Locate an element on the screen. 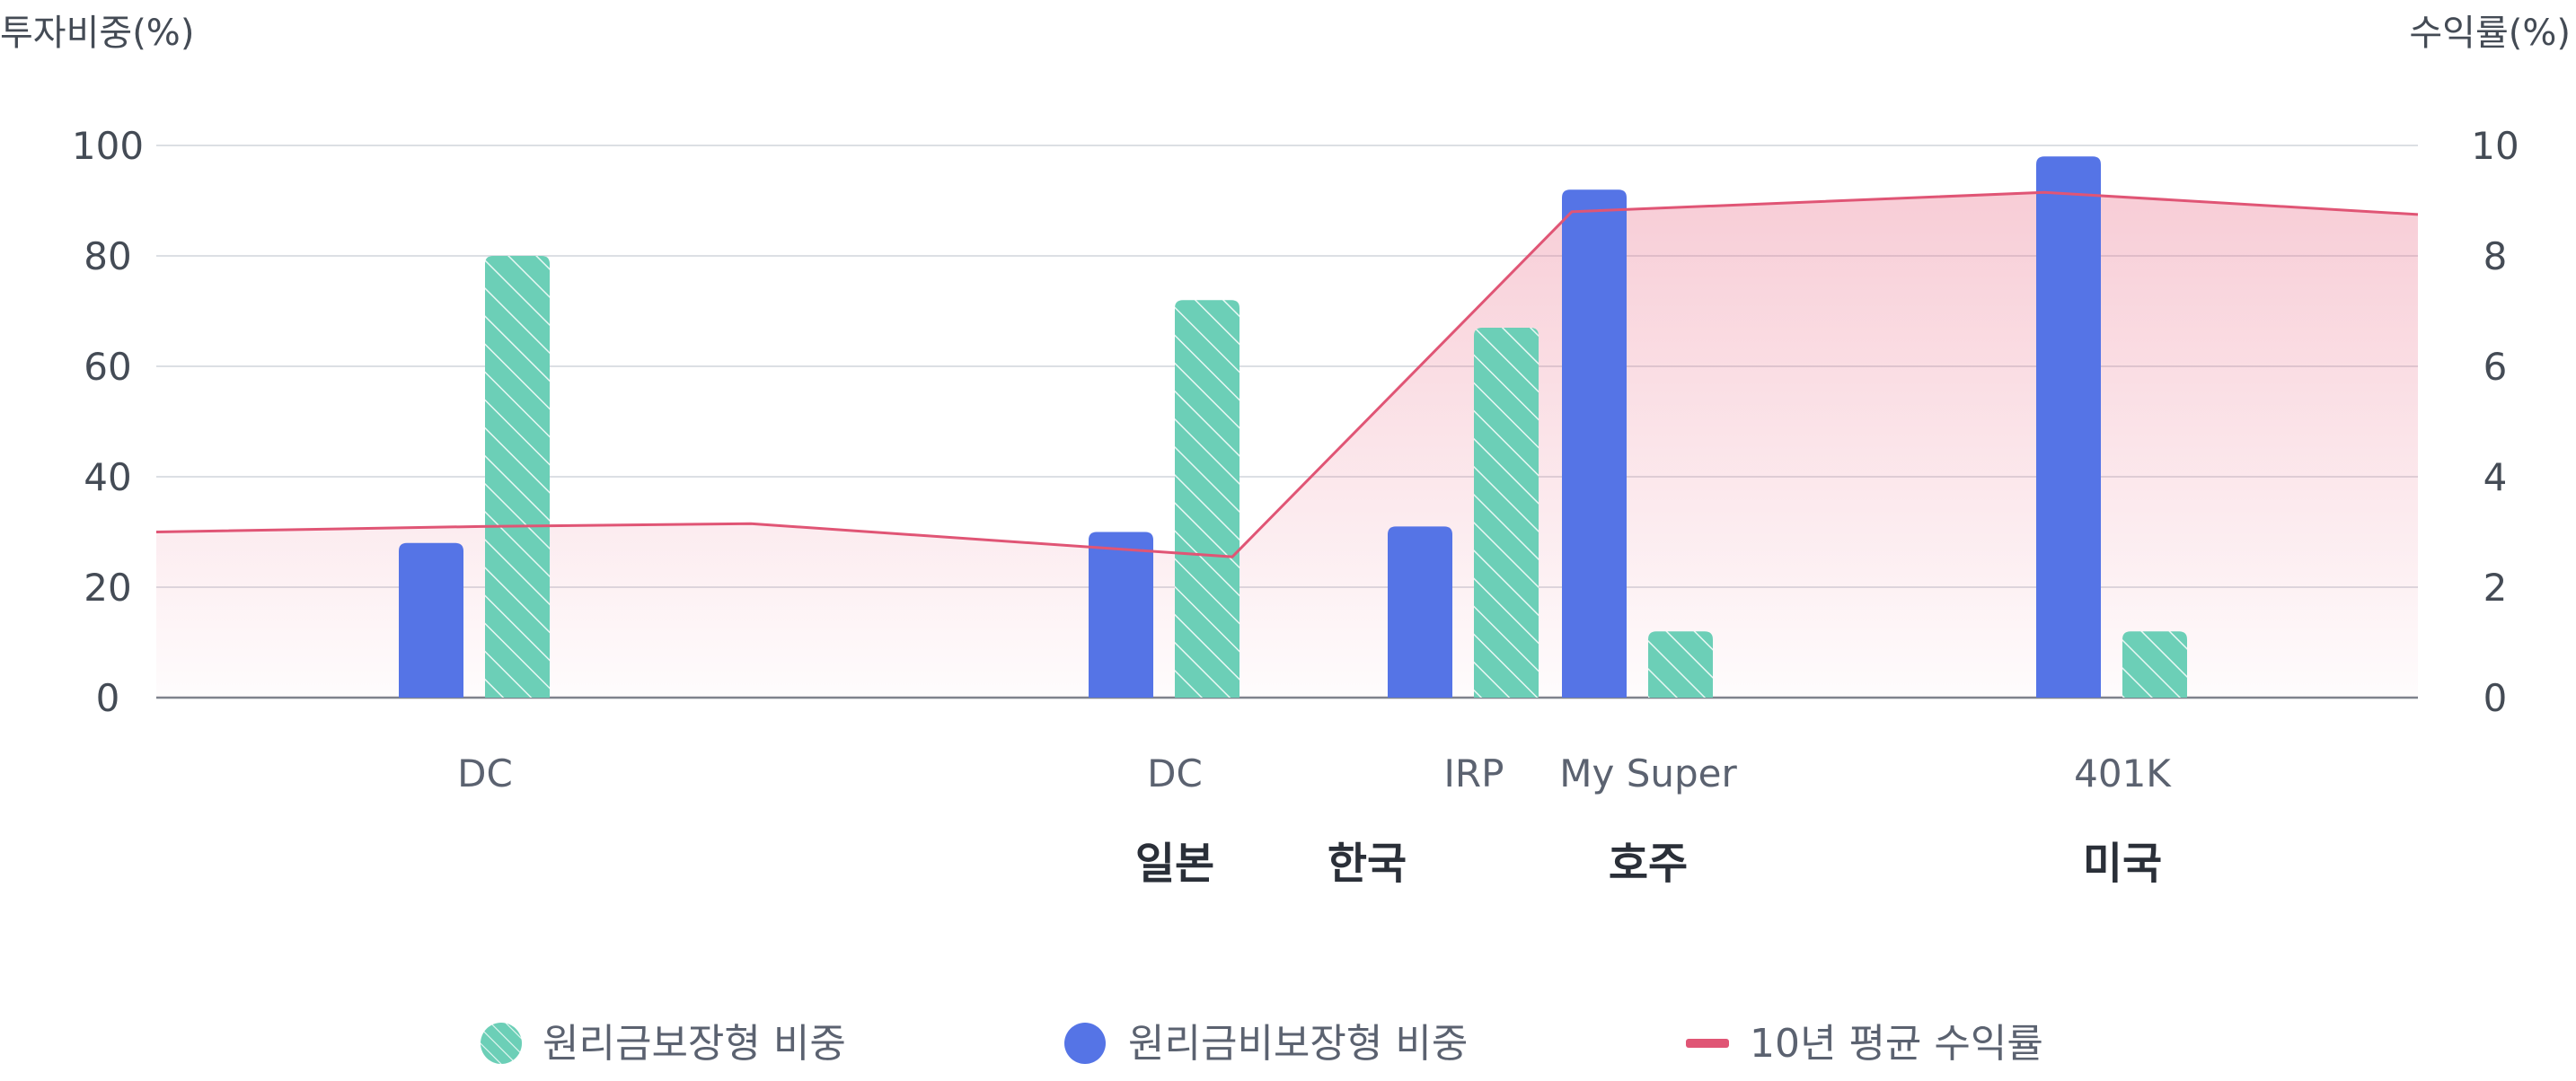 Image resolution: width=2576 pixels, height=1081 pixels. country-label: 한국 is located at coordinates (1367, 864).